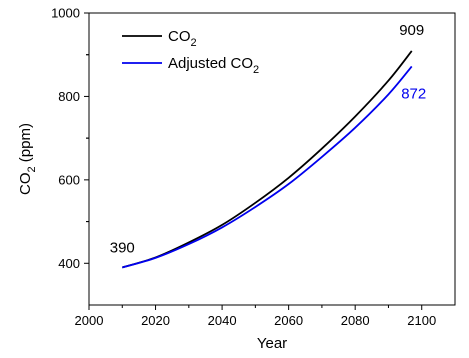  I want to click on legend-label-co2-sub: 2, so click(194, 43).